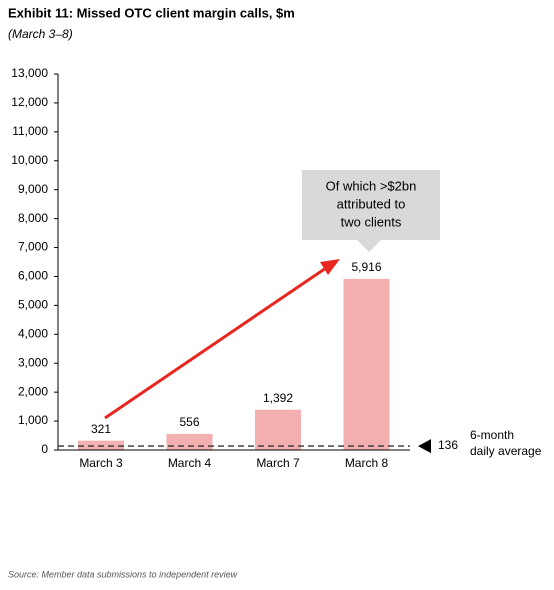 The image size is (554, 590). What do you see at coordinates (371, 185) in the screenshot?
I see `callout-text: Of which >$2bn` at bounding box center [371, 185].